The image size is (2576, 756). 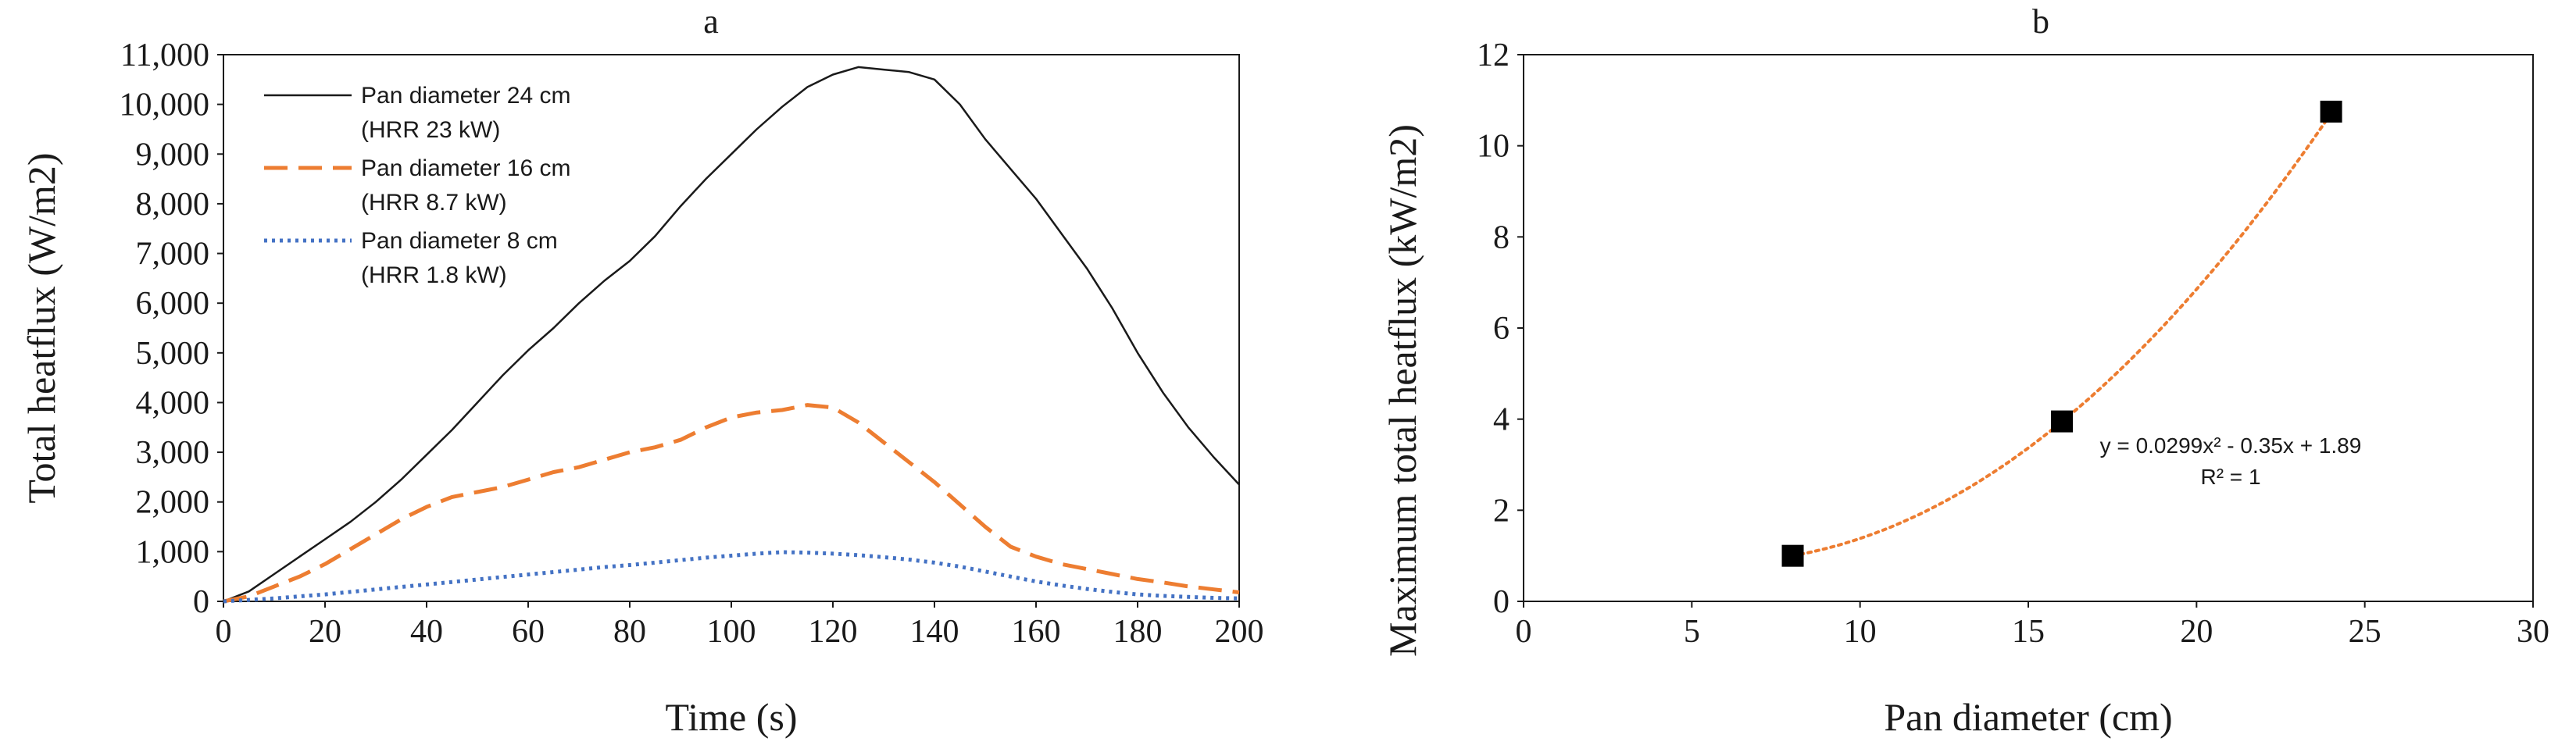 I want to click on x-tick-label: 140, so click(x=935, y=632).